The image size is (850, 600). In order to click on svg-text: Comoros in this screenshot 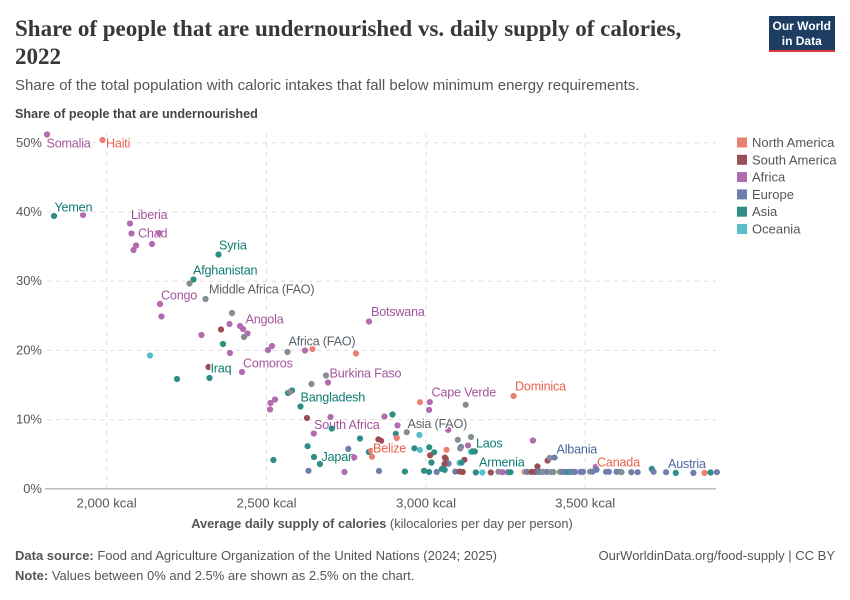, I will do `click(268, 364)`.